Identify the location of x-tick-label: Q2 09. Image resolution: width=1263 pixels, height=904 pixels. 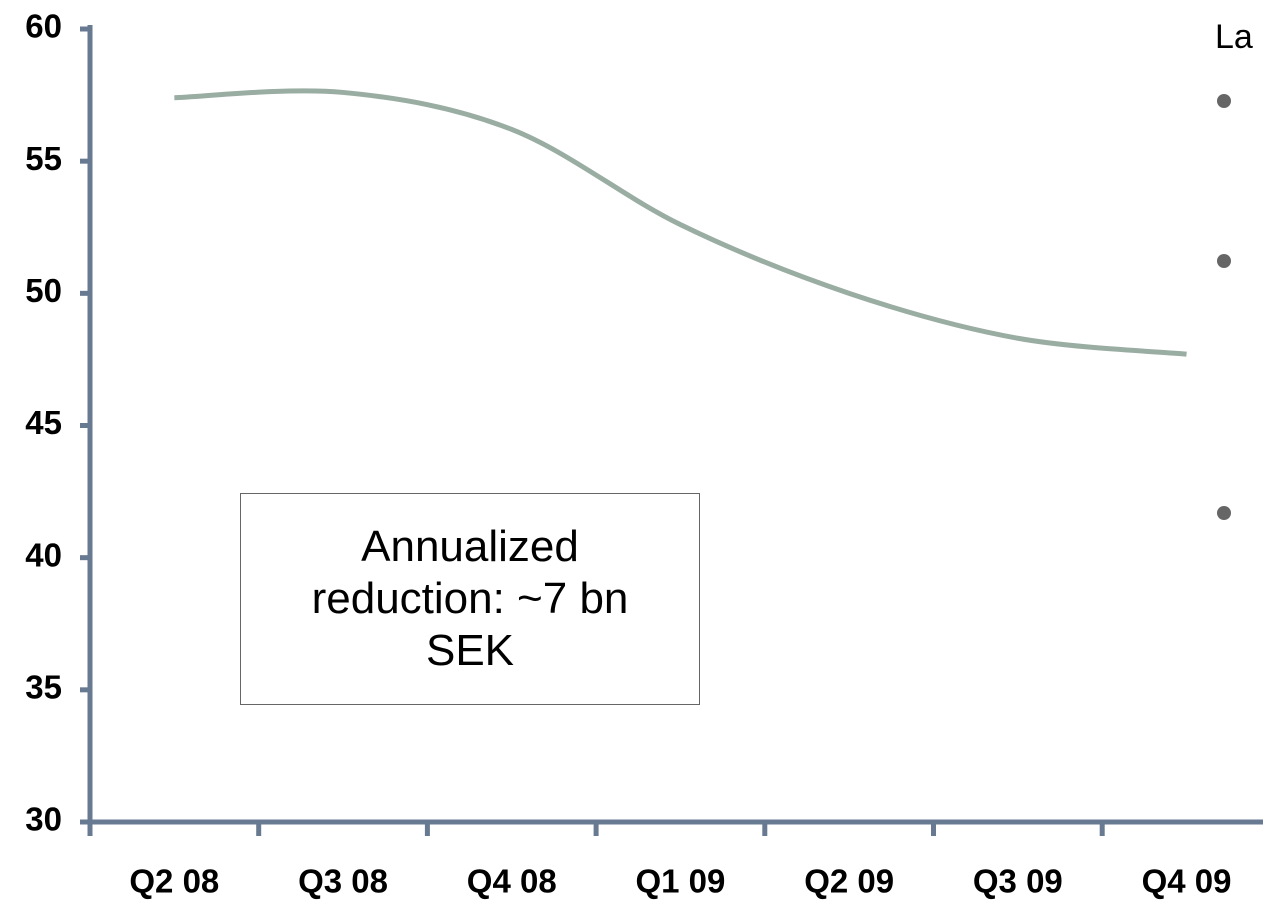
(849, 881).